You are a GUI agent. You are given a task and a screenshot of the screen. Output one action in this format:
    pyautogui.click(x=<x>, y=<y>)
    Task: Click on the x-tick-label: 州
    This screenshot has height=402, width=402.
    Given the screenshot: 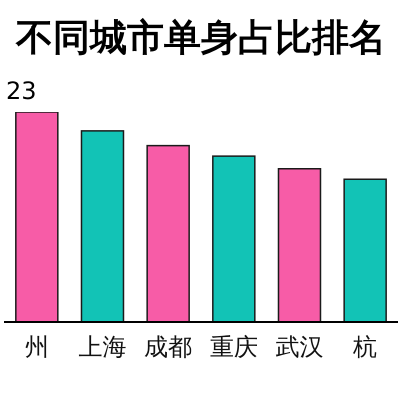 What is the action you would take?
    pyautogui.click(x=36, y=347)
    